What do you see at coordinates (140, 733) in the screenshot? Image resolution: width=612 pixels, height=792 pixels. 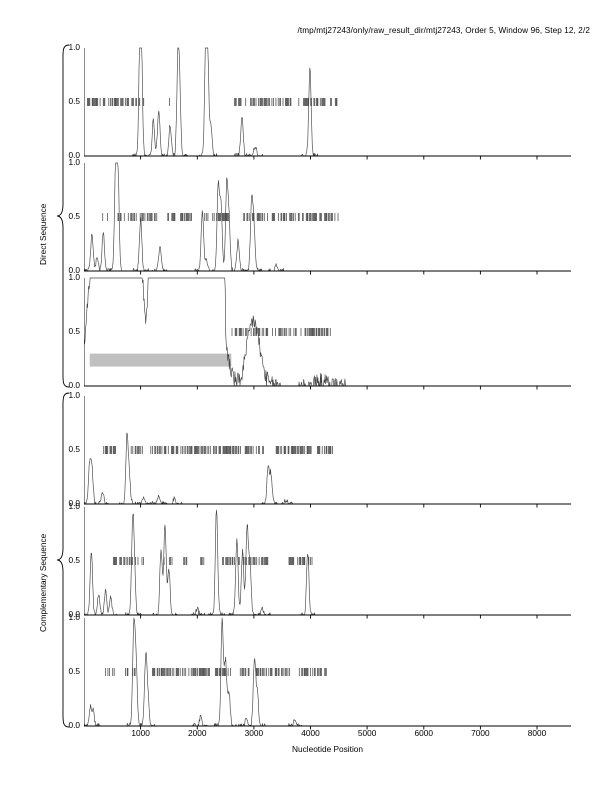 I see `x-axis-tick-label: 1000` at bounding box center [140, 733].